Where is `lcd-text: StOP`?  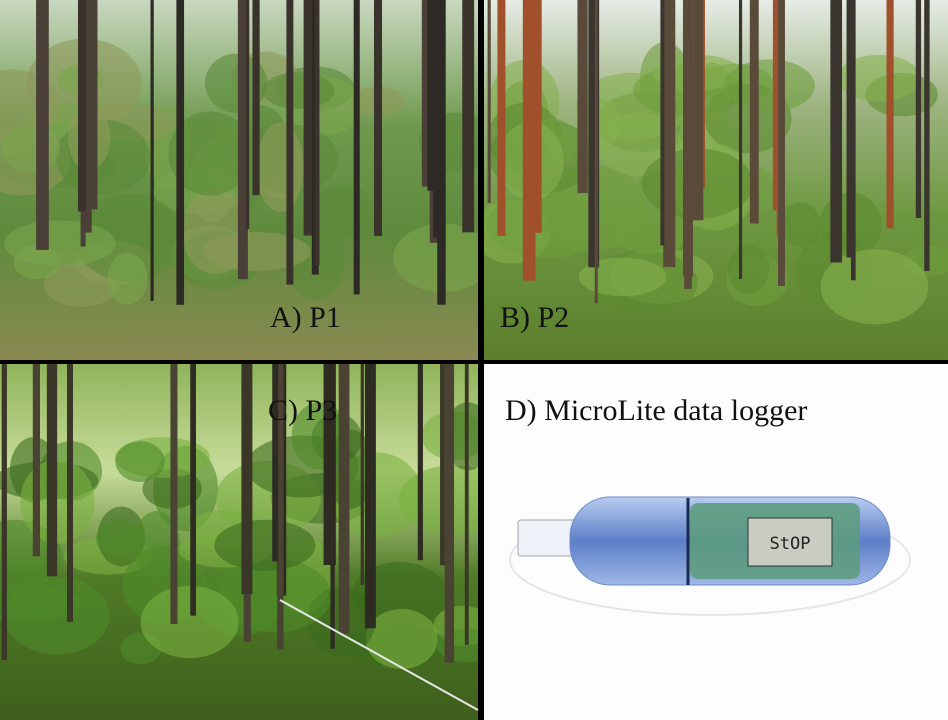 lcd-text: StOP is located at coordinates (790, 544).